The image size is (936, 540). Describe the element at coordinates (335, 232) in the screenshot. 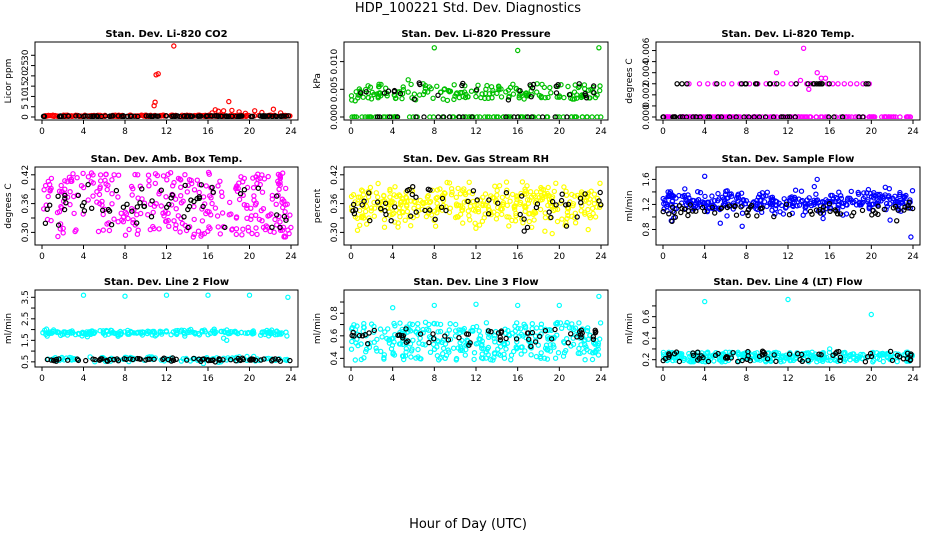

I see `y-tick-label: 0.30` at that location.